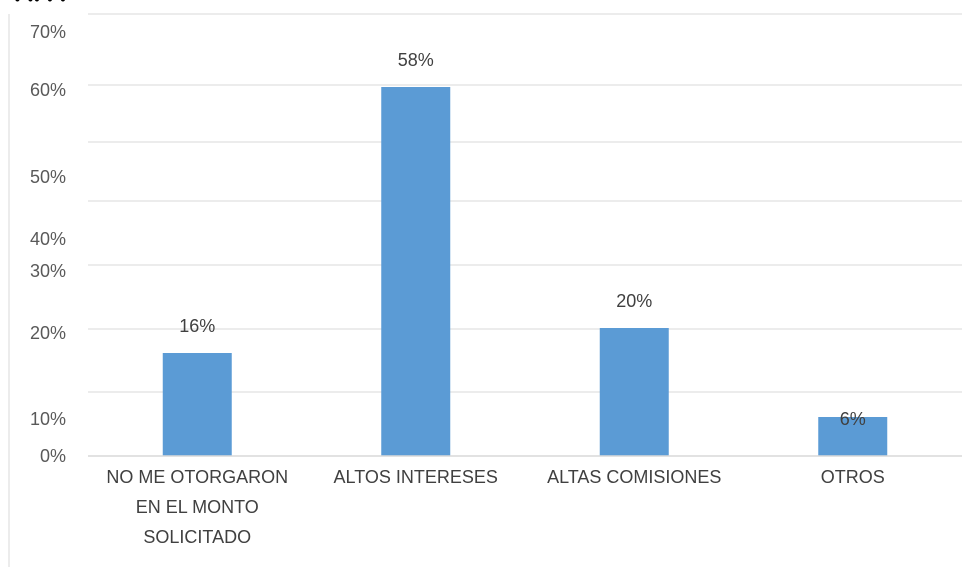  I want to click on y-tick-label: 10%, so click(48, 419).